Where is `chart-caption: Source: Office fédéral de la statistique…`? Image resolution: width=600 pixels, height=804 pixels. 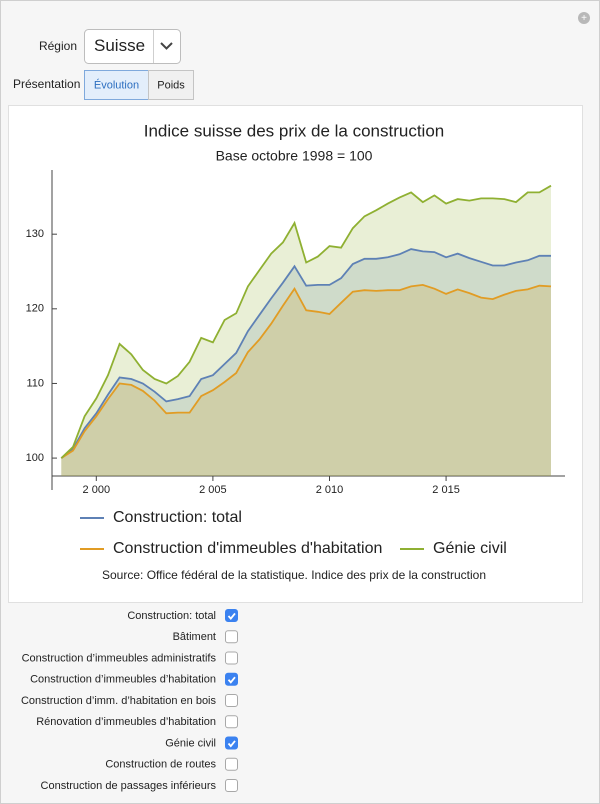 chart-caption: Source: Office fédéral de la statistique… is located at coordinates (294, 575).